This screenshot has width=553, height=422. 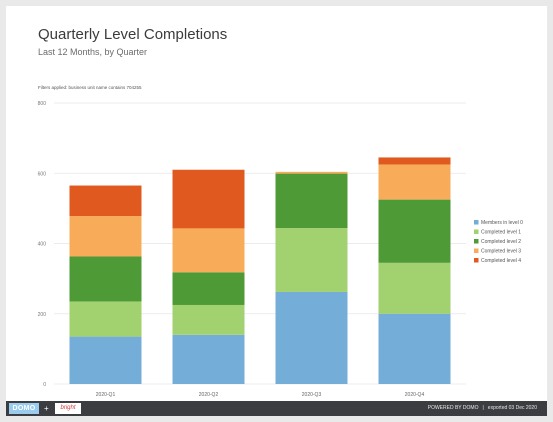 What do you see at coordinates (512, 408) in the screenshot?
I see `export-date-text: exported 03 Dec 2020` at bounding box center [512, 408].